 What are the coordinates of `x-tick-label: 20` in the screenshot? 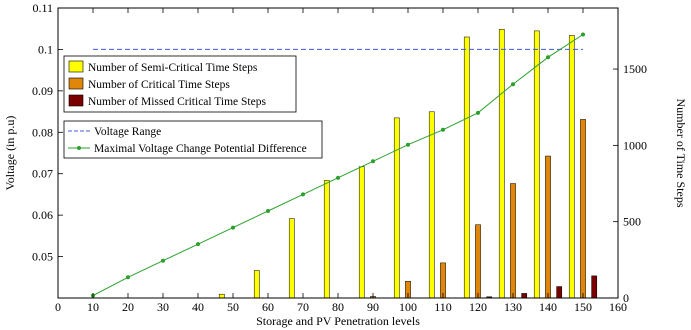 It's located at (128, 307).